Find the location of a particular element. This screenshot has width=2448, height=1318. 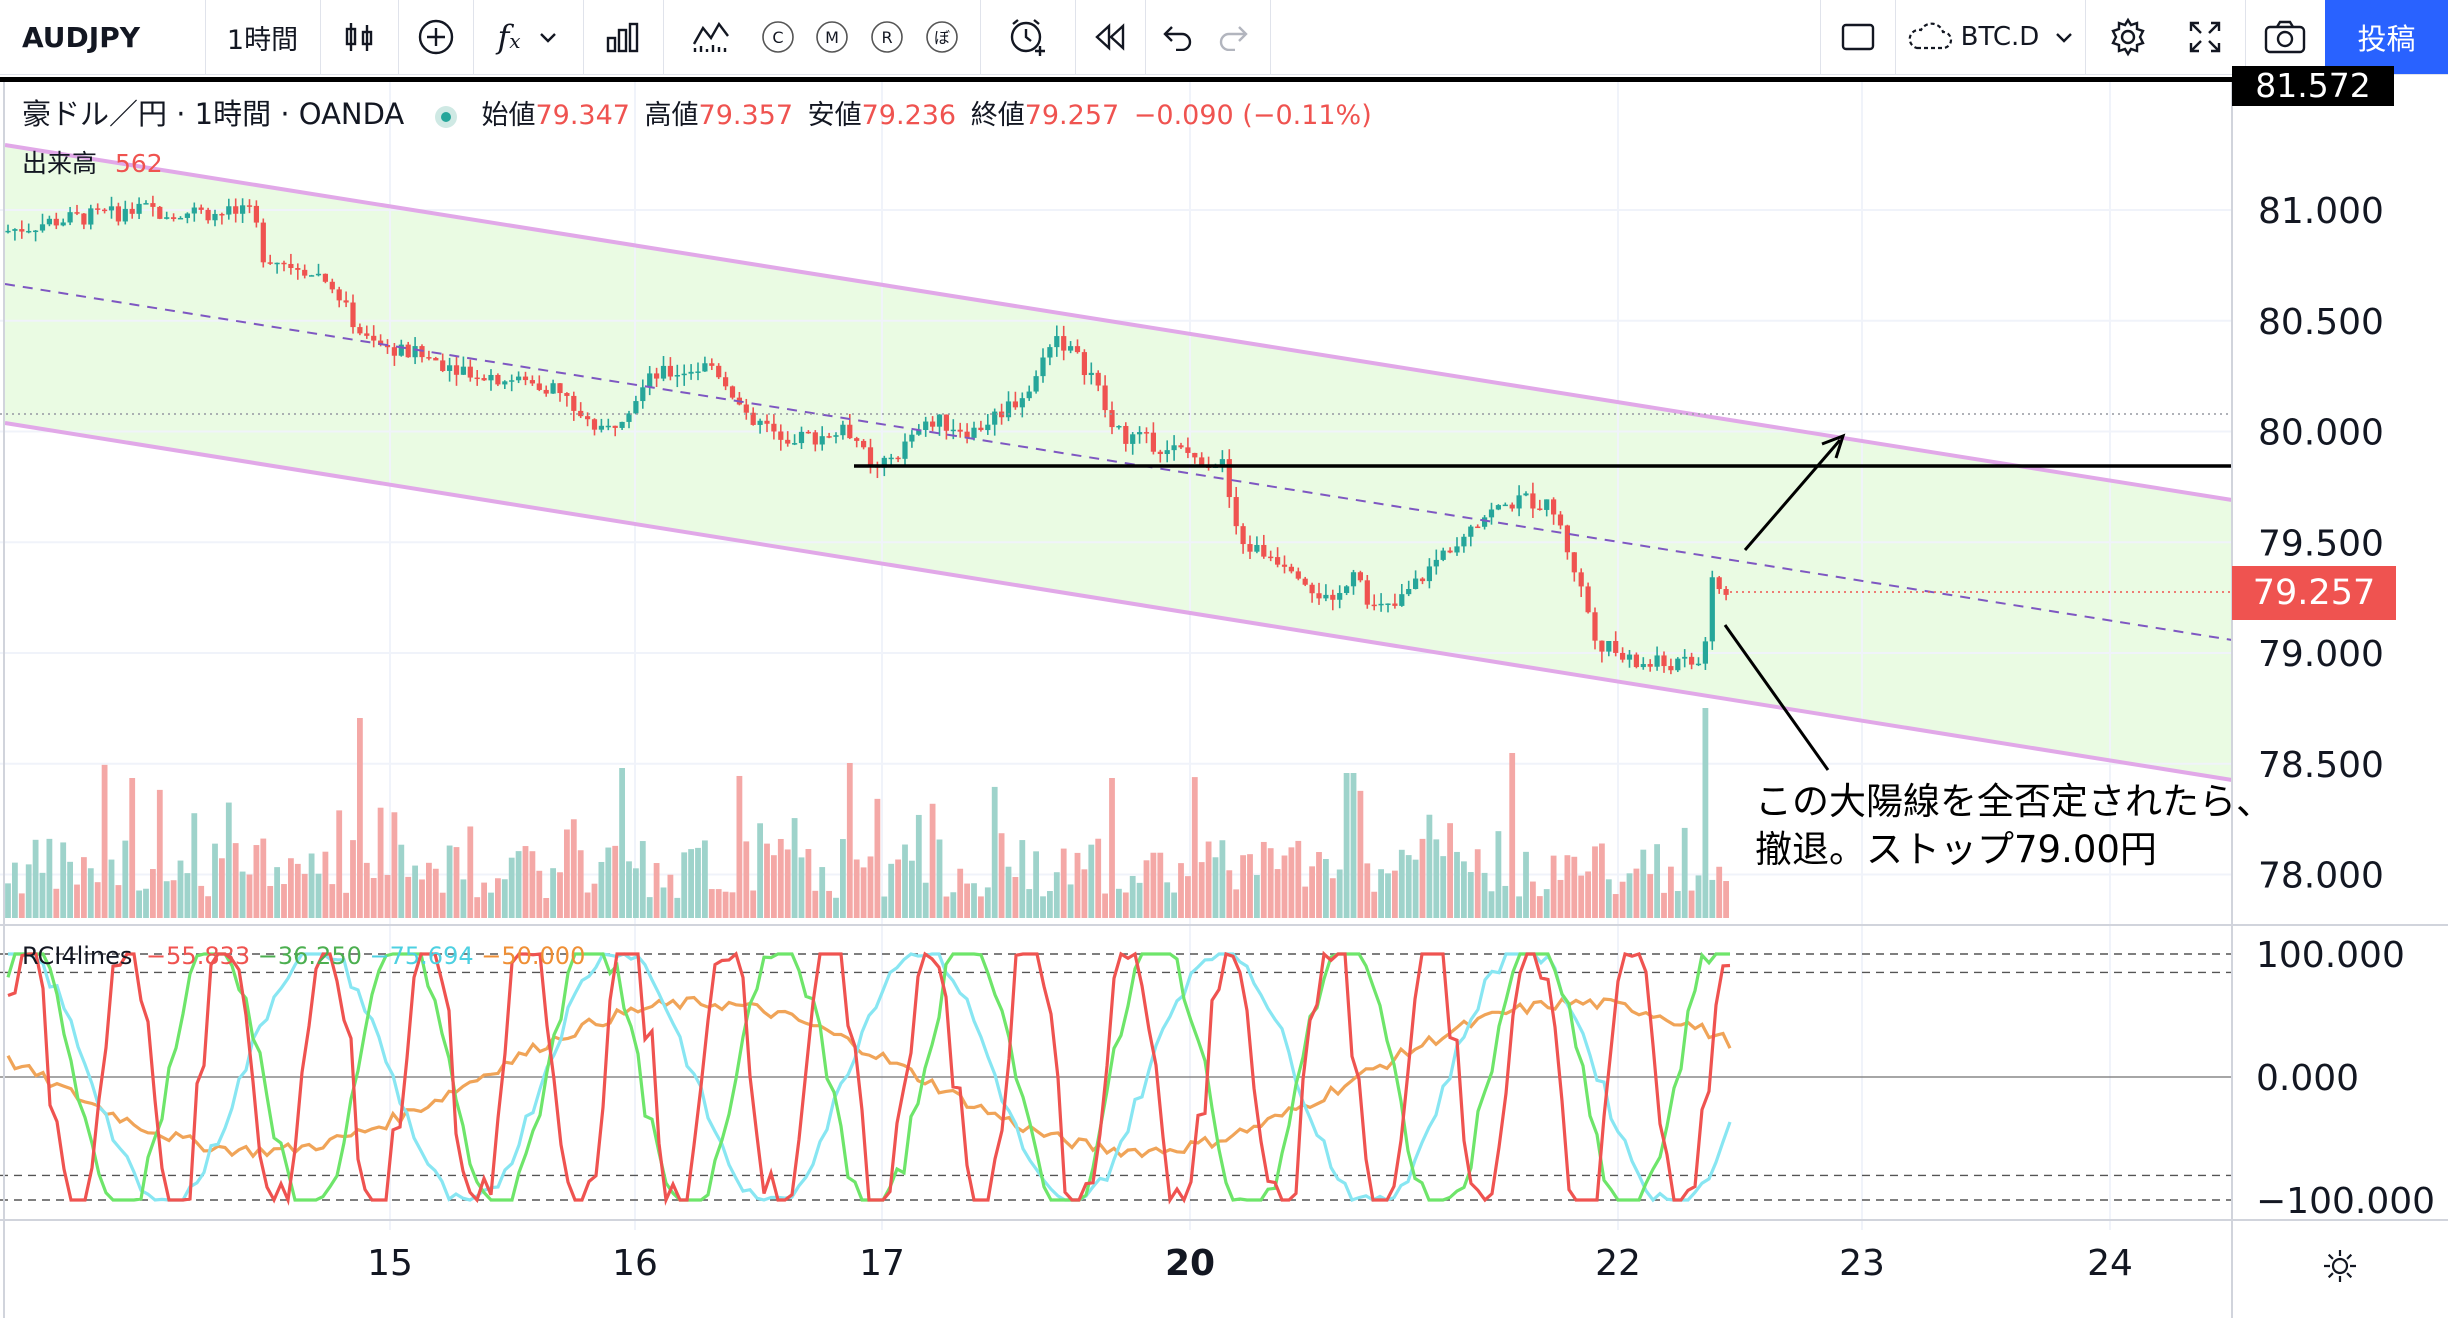

high-label: 高値 is located at coordinates (671, 115).